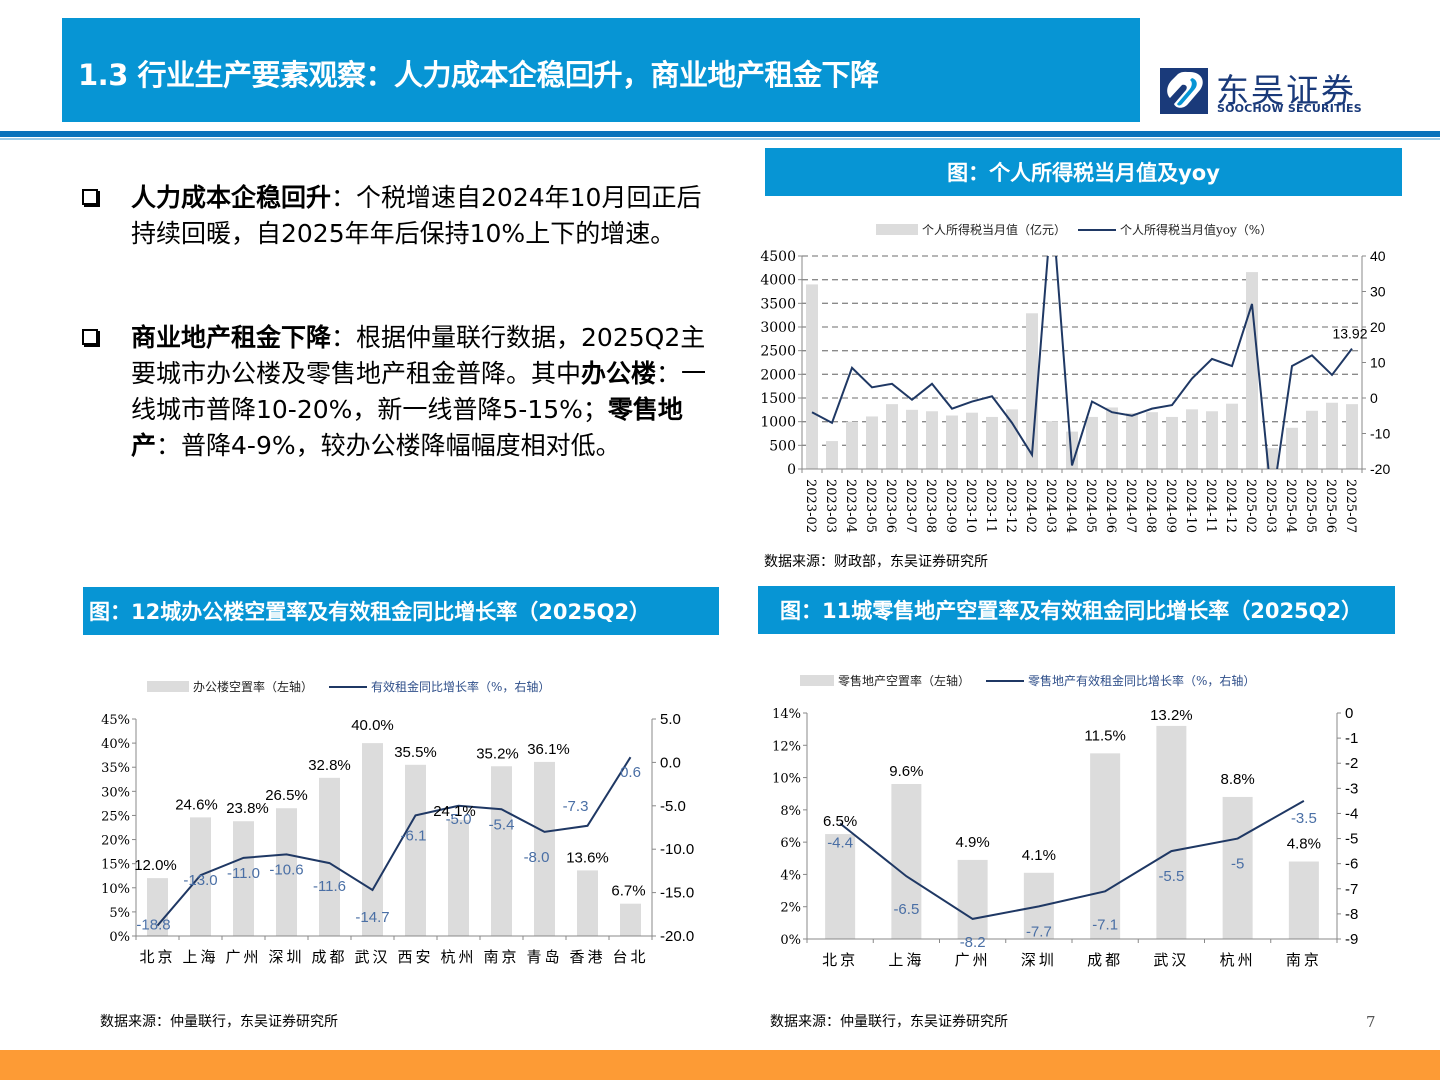 Image resolution: width=1440 pixels, height=1080 pixels. What do you see at coordinates (1304, 818) in the screenshot?
I see `svg-text: -3.5` at bounding box center [1304, 818].